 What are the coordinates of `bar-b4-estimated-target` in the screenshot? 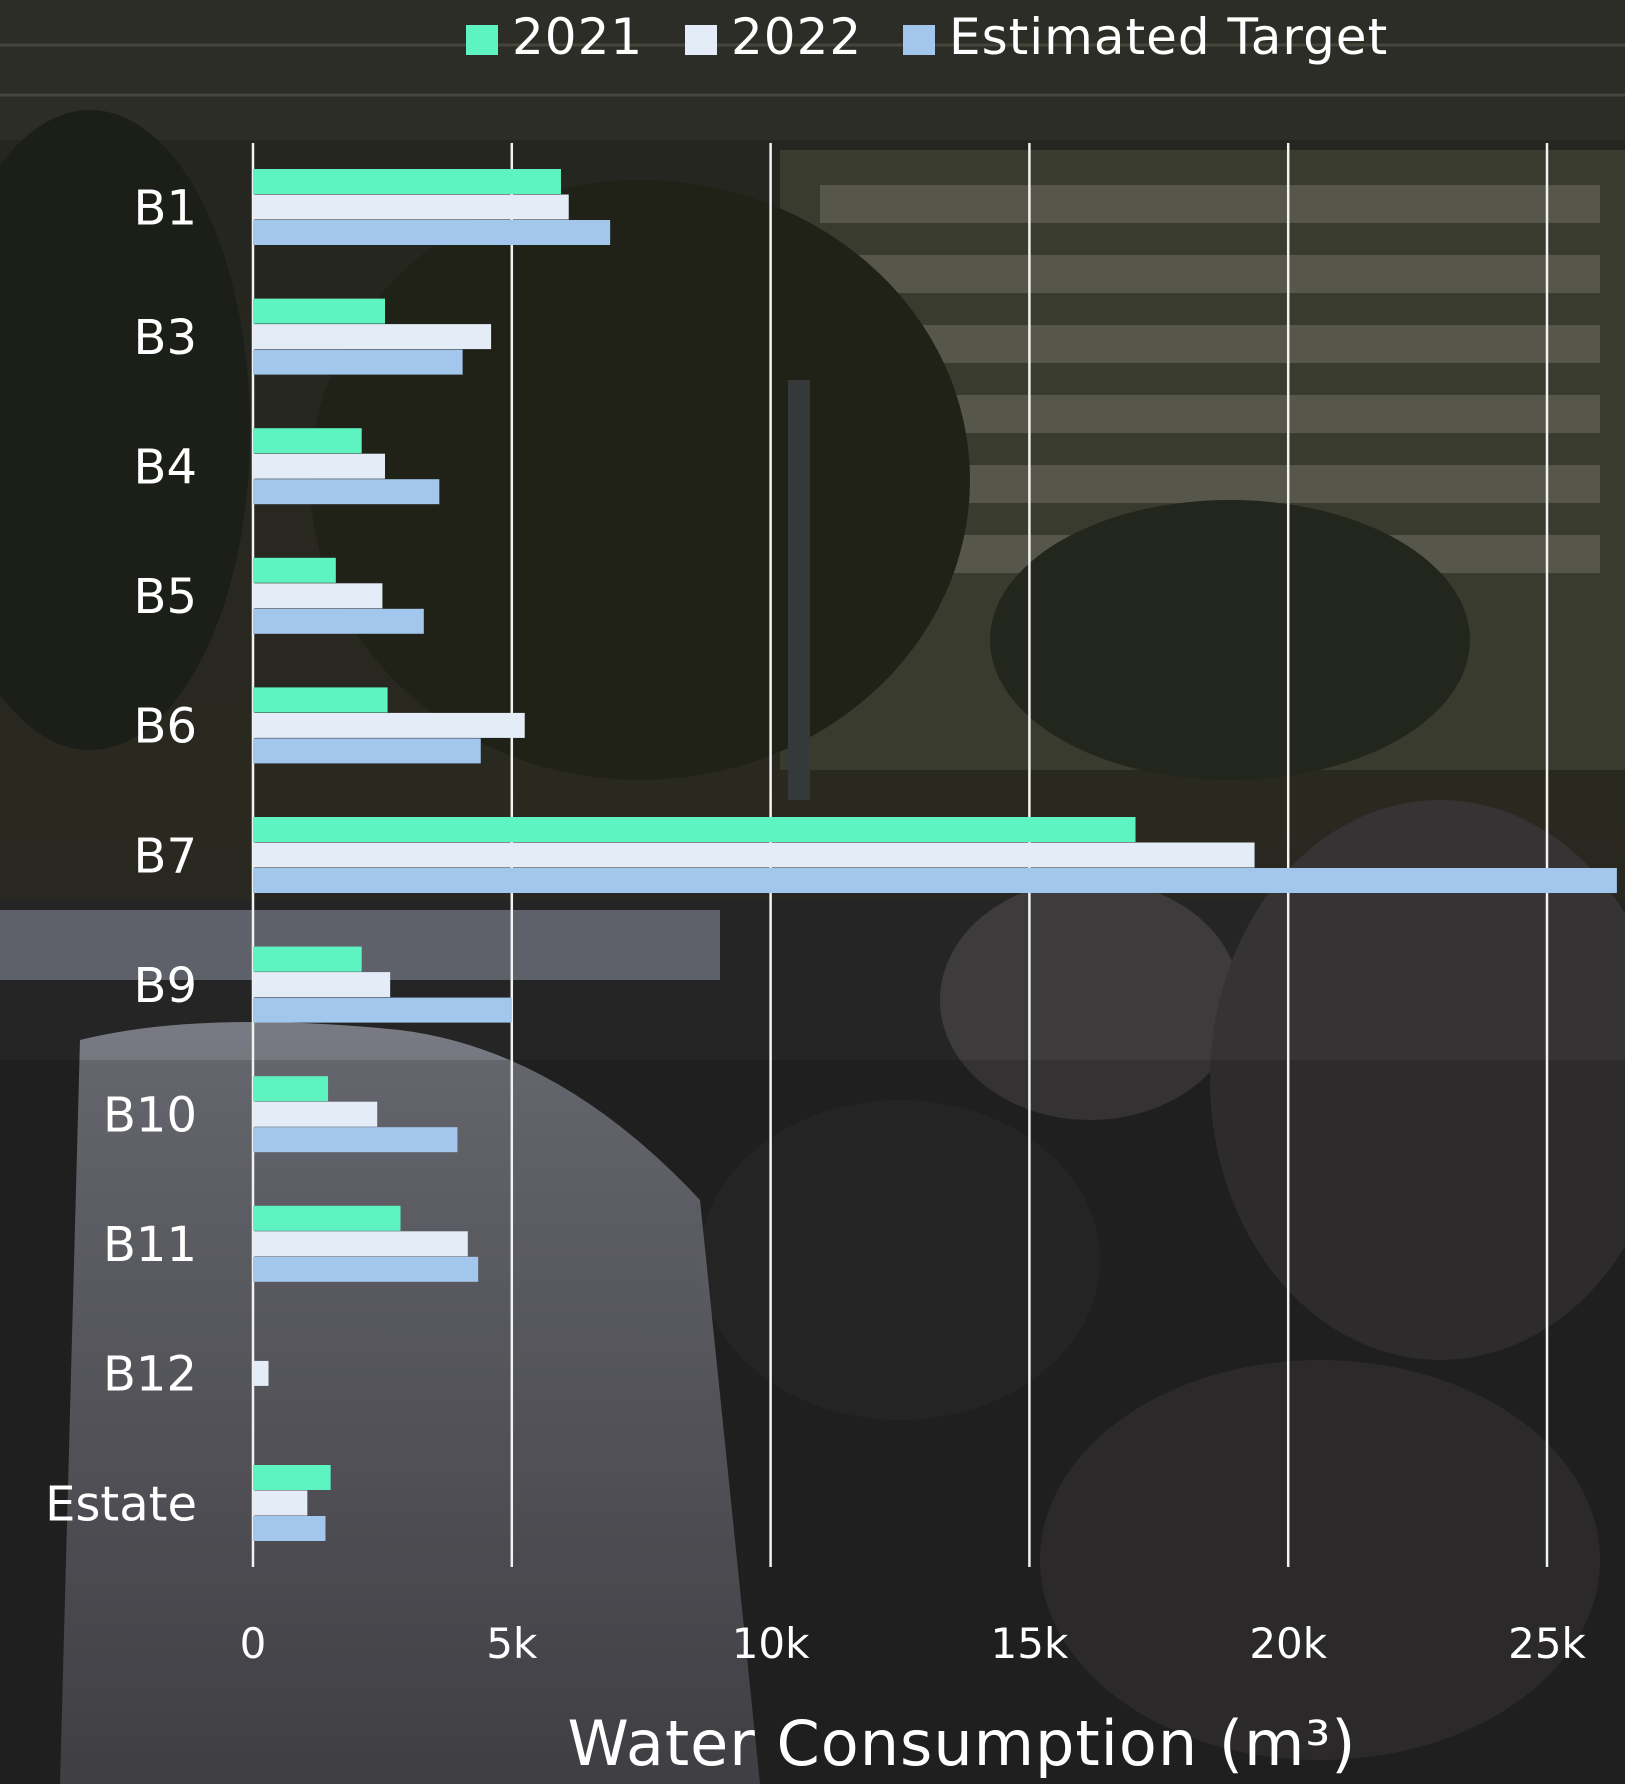 It's located at (346, 492).